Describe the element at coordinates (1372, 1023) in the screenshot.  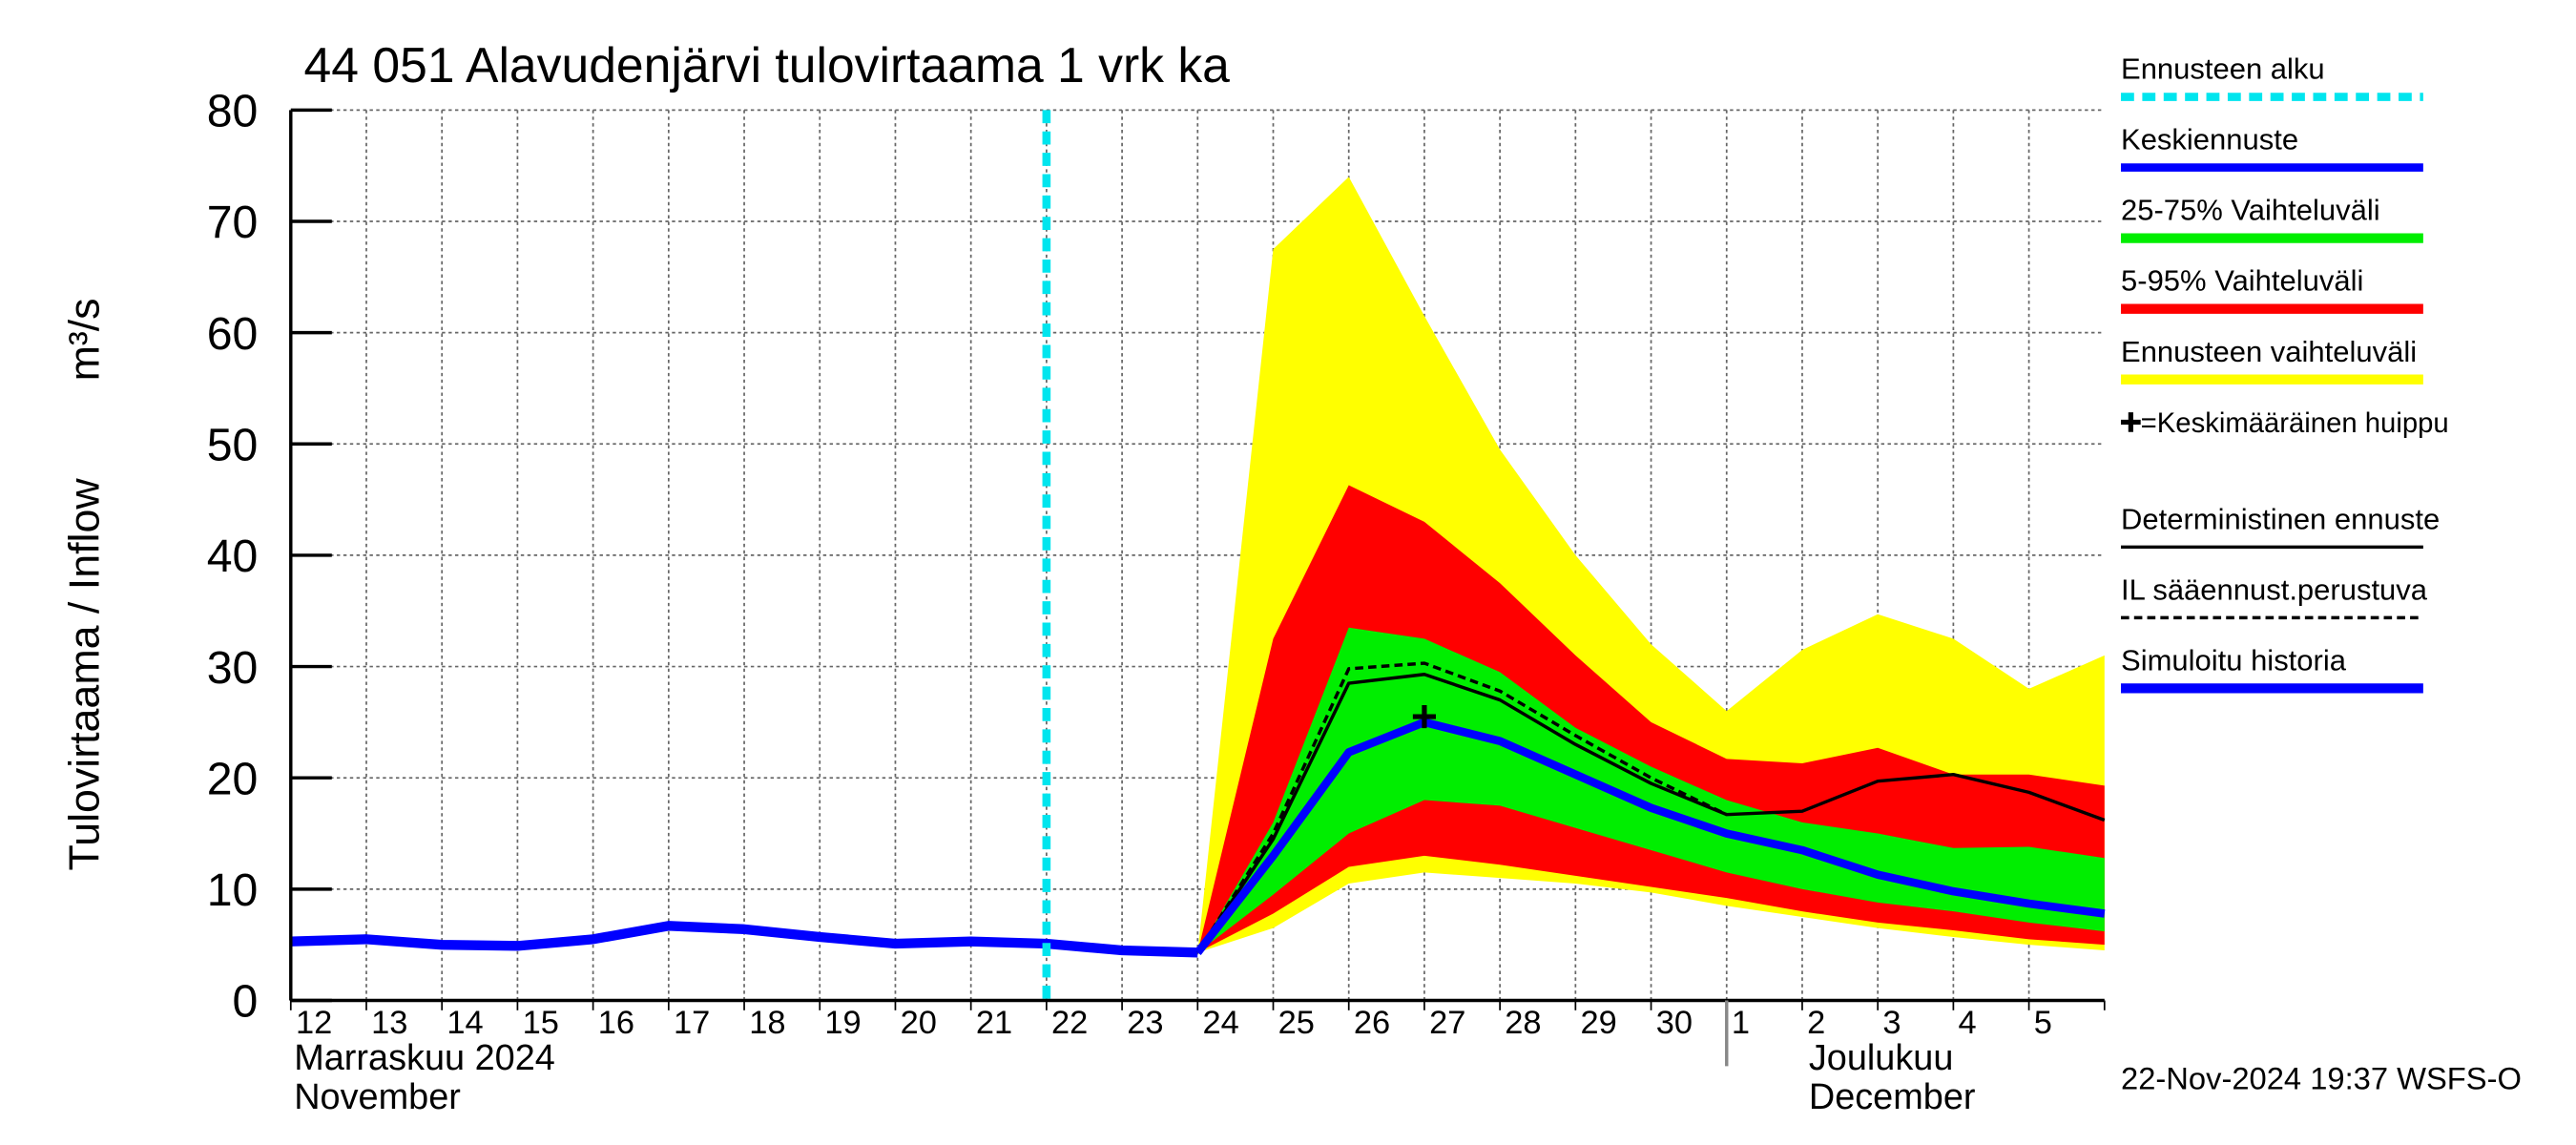
I see `x-tick-label: 26` at that location.